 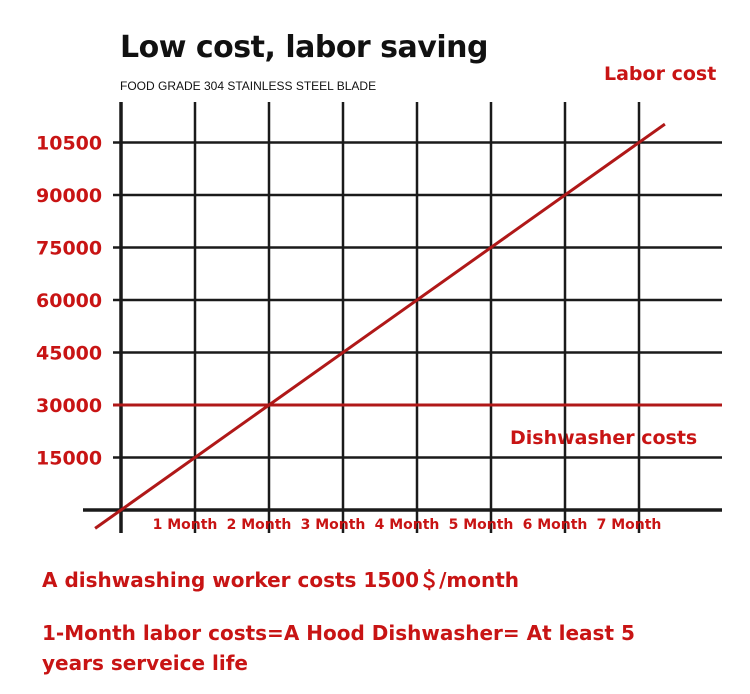 What do you see at coordinates (629, 525) in the screenshot?
I see `x-tick-label: 7 Month` at bounding box center [629, 525].